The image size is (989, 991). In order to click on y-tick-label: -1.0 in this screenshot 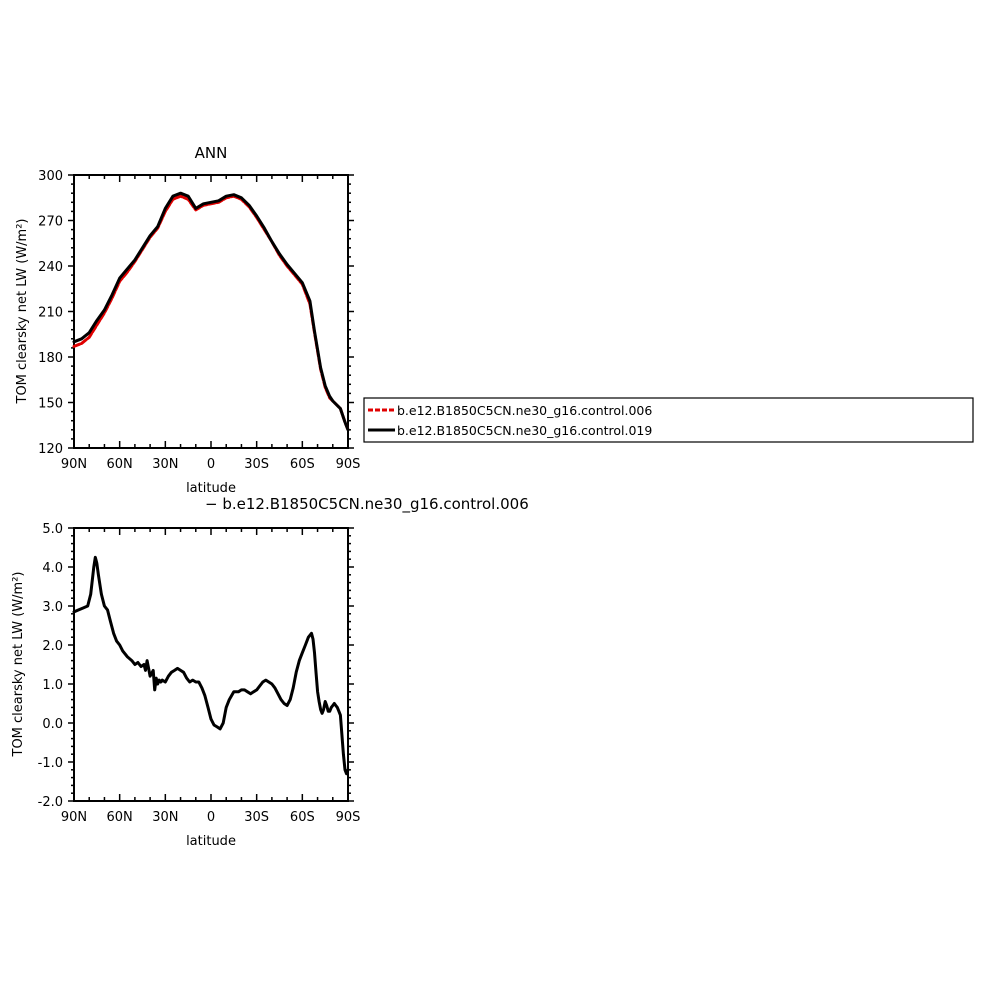, I will do `click(50, 763)`.